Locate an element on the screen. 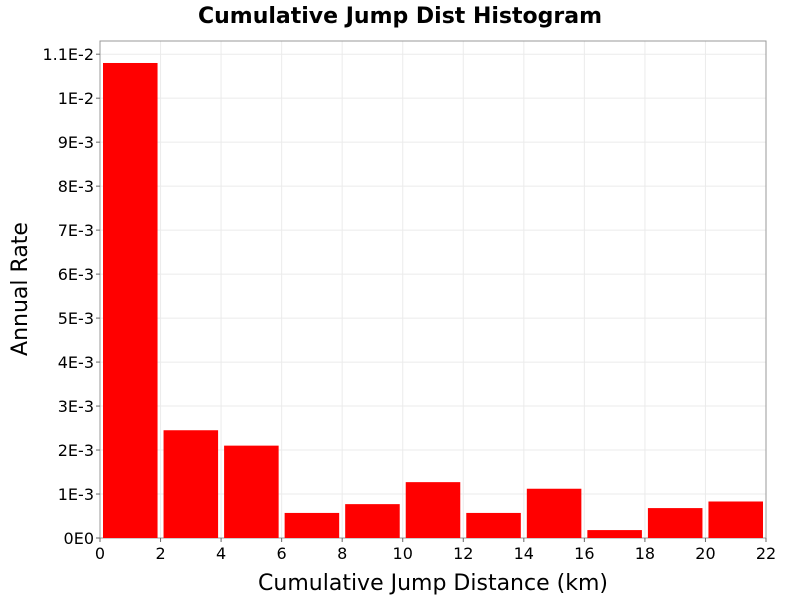 The width and height of the screenshot is (800, 600). chart-title: Cumulative Jump Dist Histogram is located at coordinates (400, 16).